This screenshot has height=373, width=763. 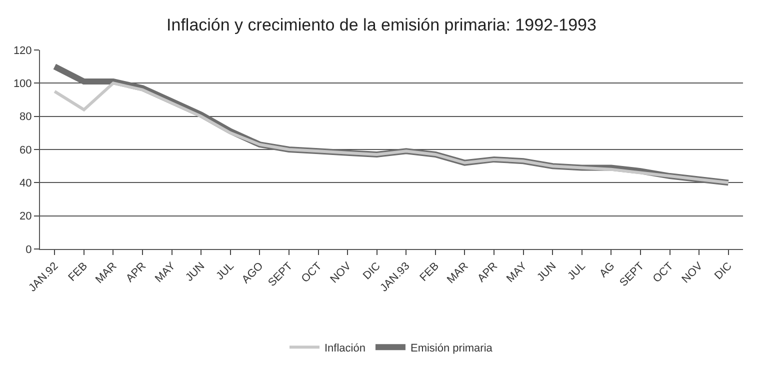 I want to click on y-tick-label: 120, so click(x=22, y=50).